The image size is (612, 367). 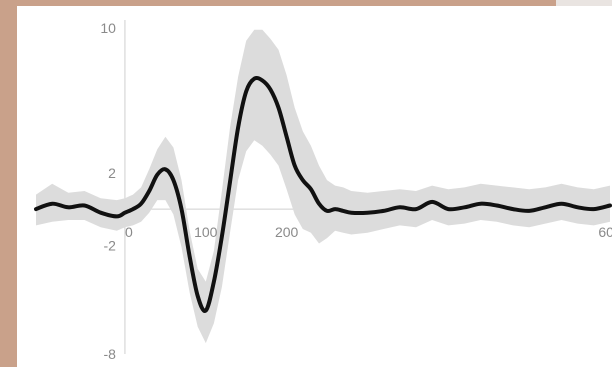 I want to click on y-tick-label: -2, so click(x=109, y=245).